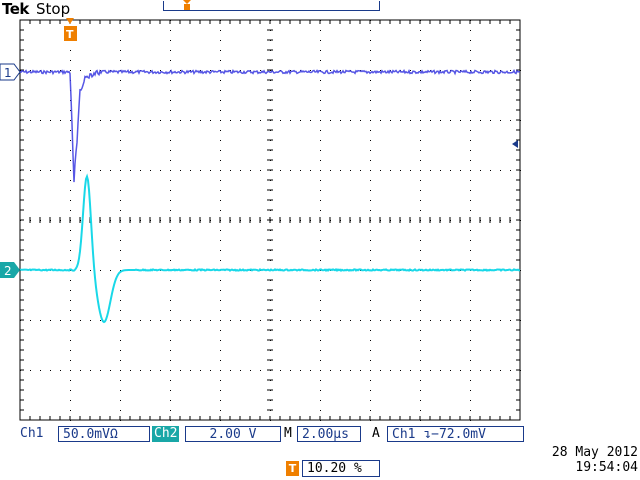 Image resolution: width=640 pixels, height=480 pixels. I want to click on timestamp: 28 May 2012 19:54:04, so click(595, 460).